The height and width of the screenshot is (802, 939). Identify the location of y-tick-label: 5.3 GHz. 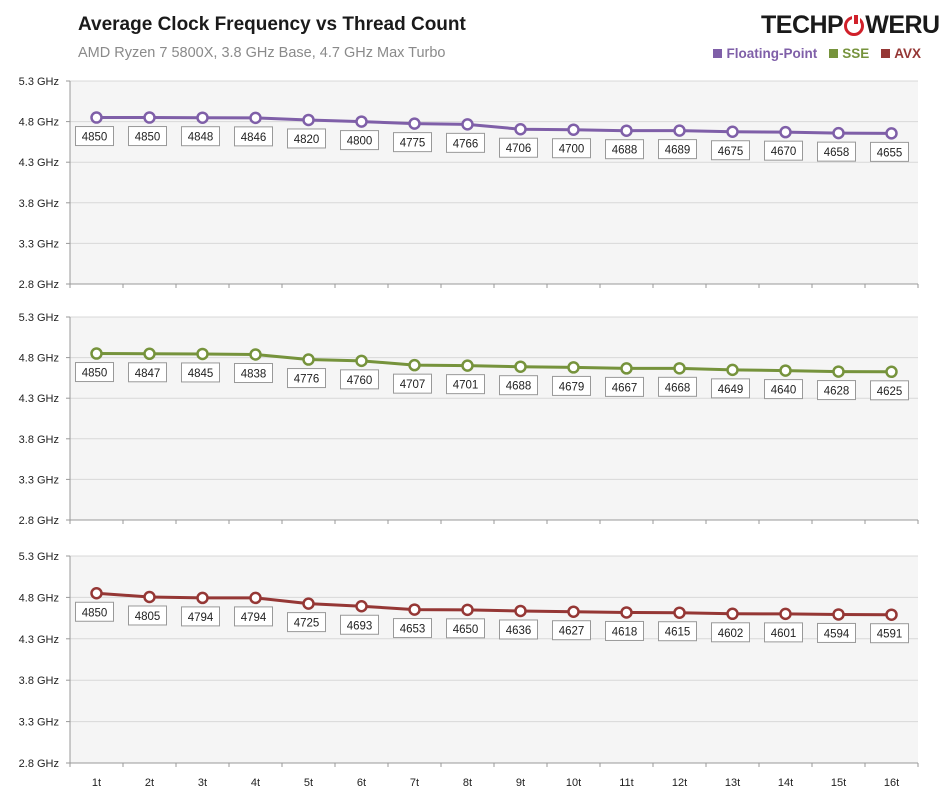
(39, 318).